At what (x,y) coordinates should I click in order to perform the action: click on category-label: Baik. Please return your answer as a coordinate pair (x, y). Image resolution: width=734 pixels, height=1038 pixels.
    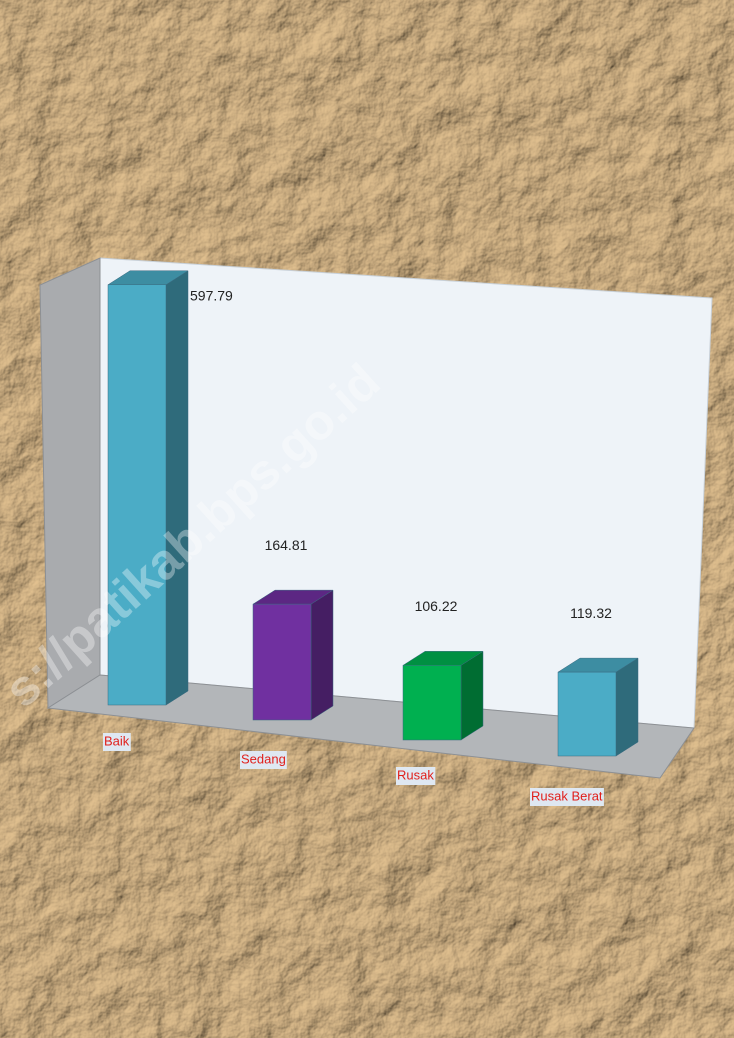
    Looking at the image, I should click on (117, 740).